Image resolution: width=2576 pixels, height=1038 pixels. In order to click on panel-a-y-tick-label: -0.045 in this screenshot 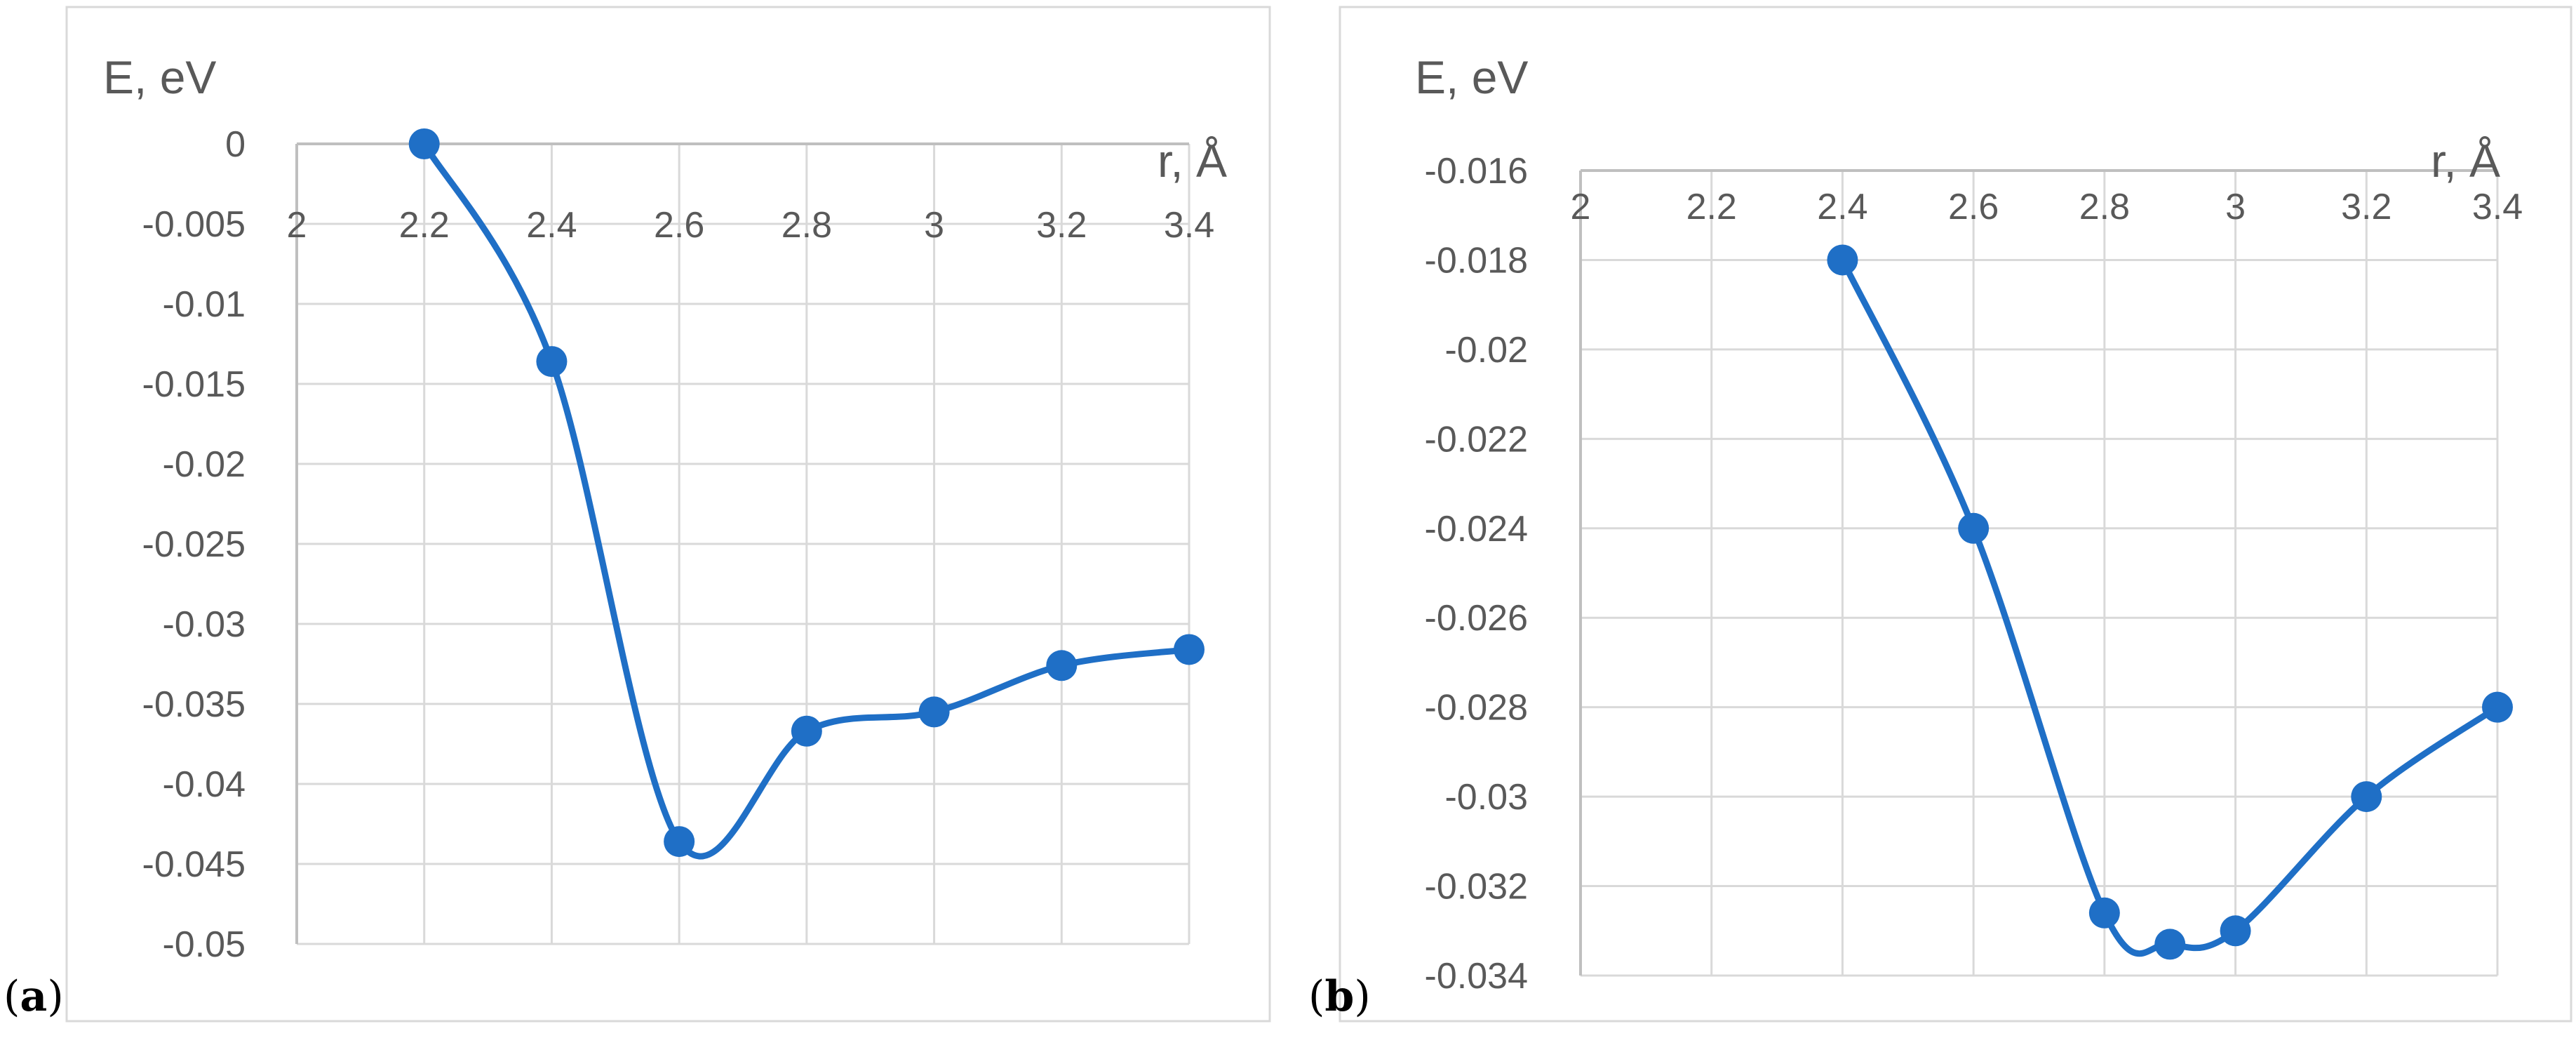, I will do `click(194, 864)`.